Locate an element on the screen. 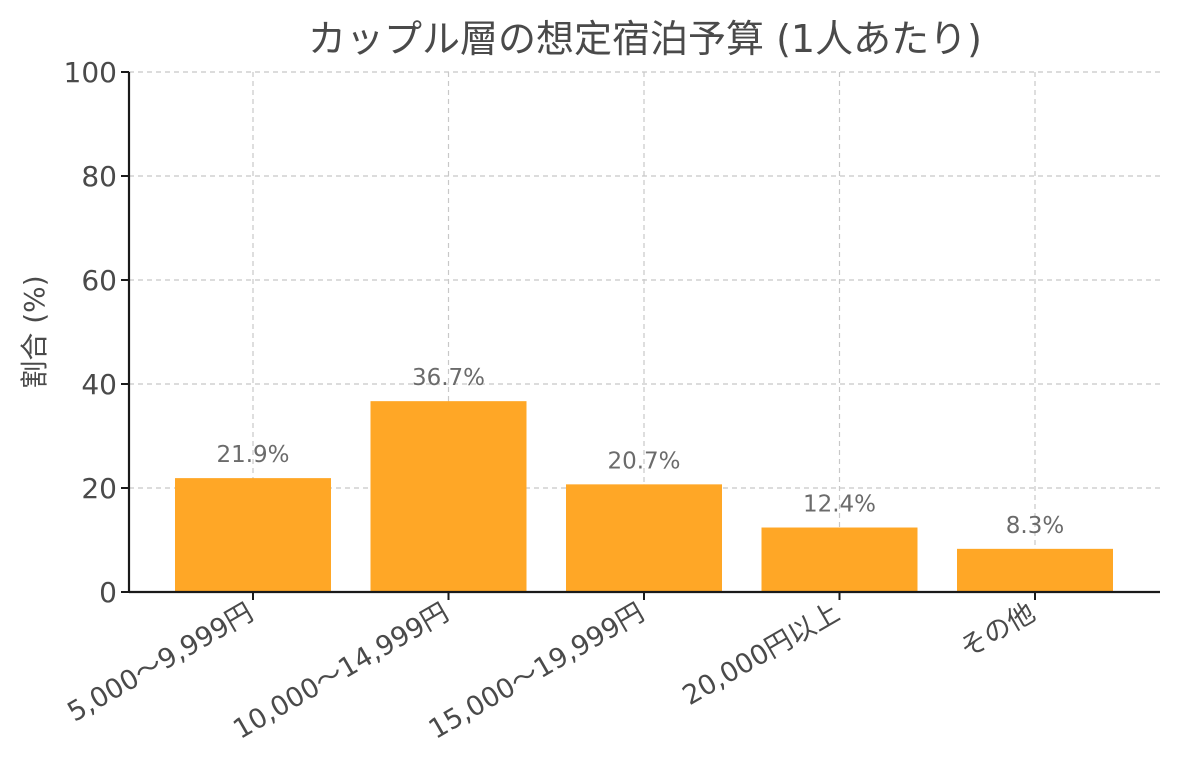 This screenshot has width=1180, height=784. y-tick-label: 40 is located at coordinates (99, 384).